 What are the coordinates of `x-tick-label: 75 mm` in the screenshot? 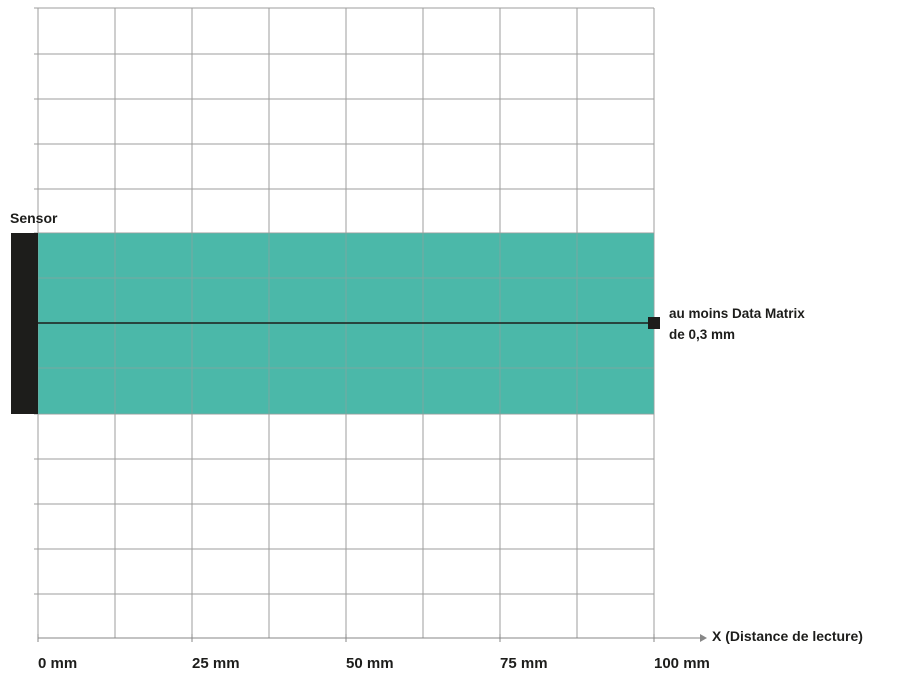 It's located at (524, 663).